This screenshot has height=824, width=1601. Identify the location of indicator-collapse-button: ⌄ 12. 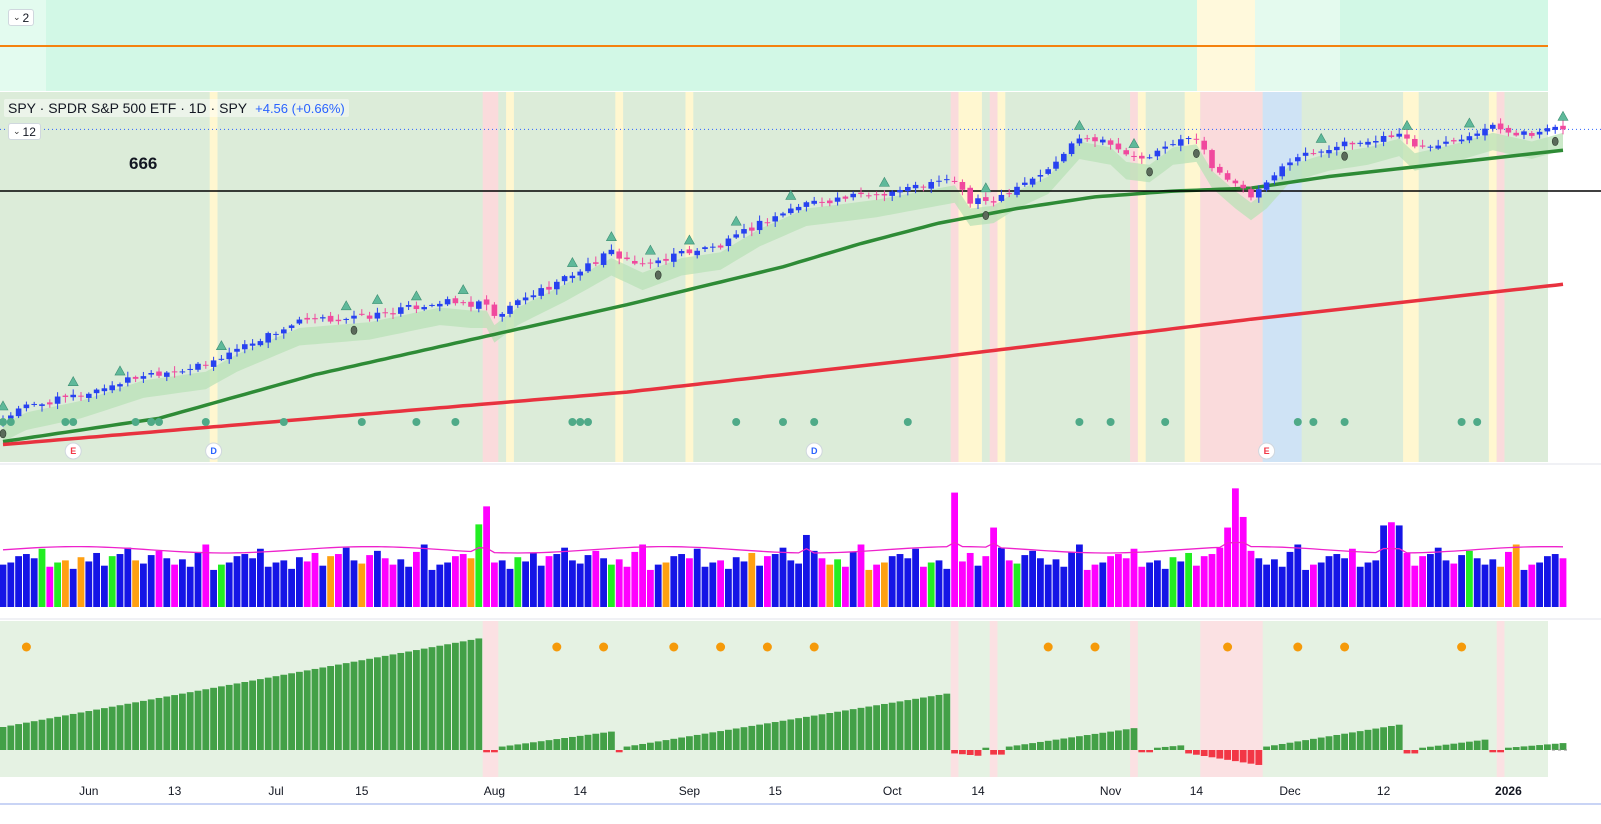
(24, 131).